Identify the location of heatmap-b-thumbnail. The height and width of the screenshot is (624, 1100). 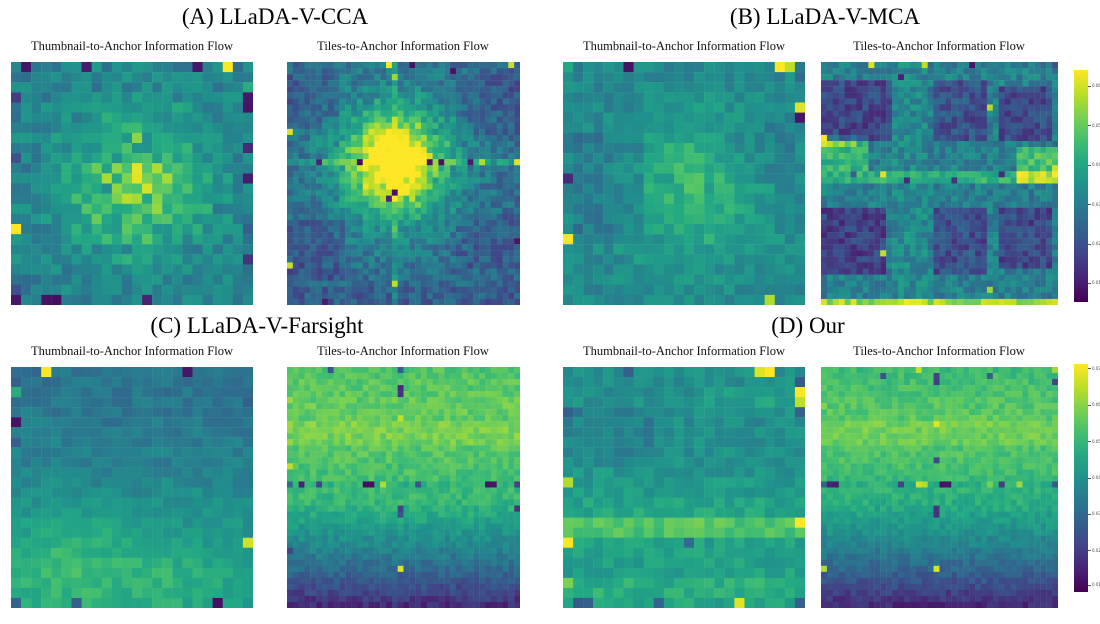
(684, 183).